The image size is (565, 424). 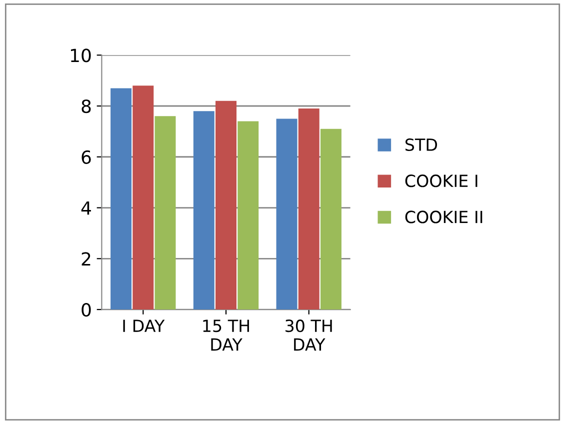 What do you see at coordinates (86, 106) in the screenshot?
I see `y-tick-label: 8` at bounding box center [86, 106].